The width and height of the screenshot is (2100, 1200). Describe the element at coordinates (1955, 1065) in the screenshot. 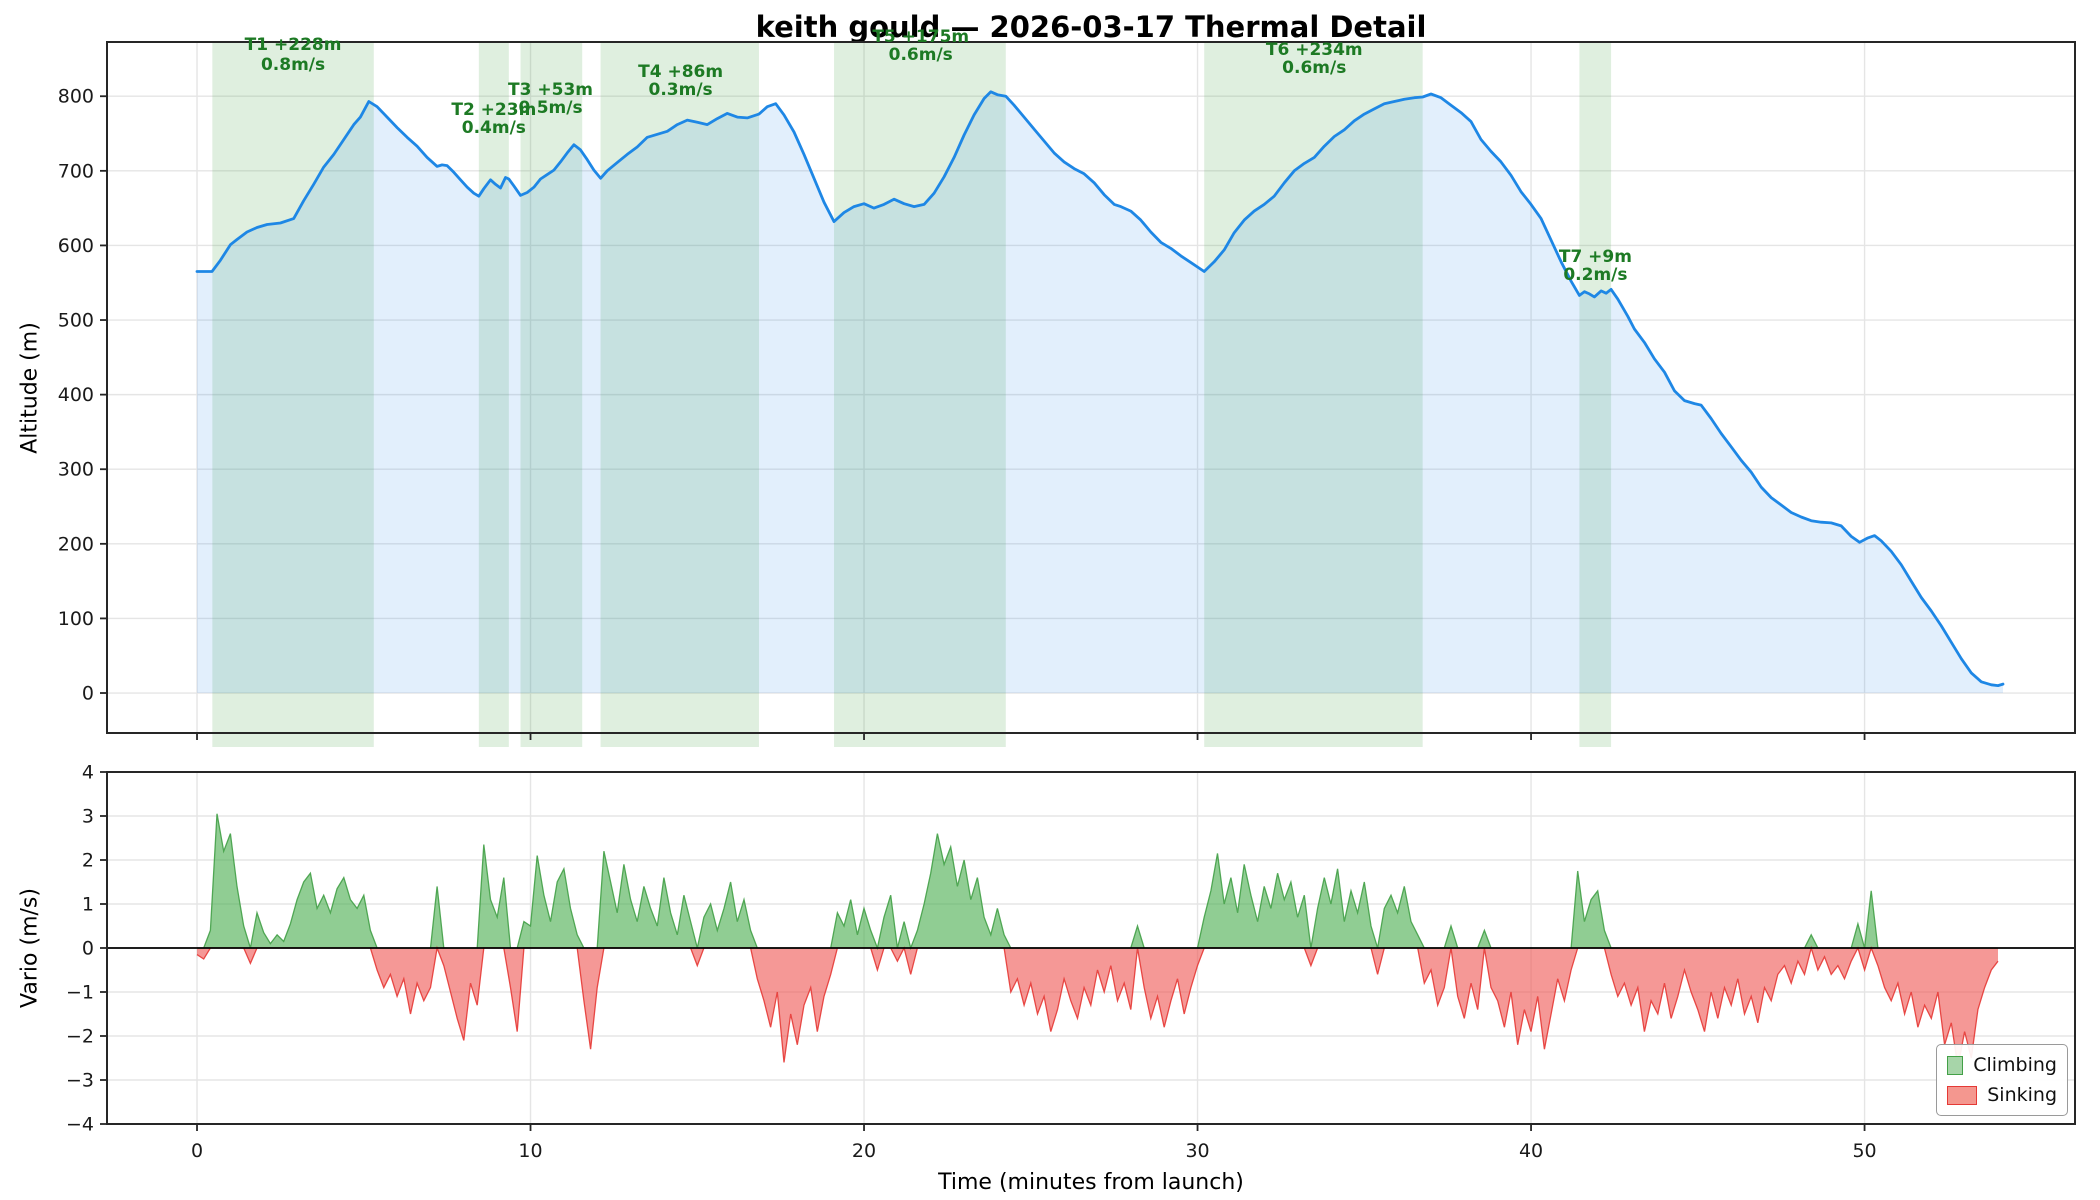

I see `climbing-swatch-icon` at that location.